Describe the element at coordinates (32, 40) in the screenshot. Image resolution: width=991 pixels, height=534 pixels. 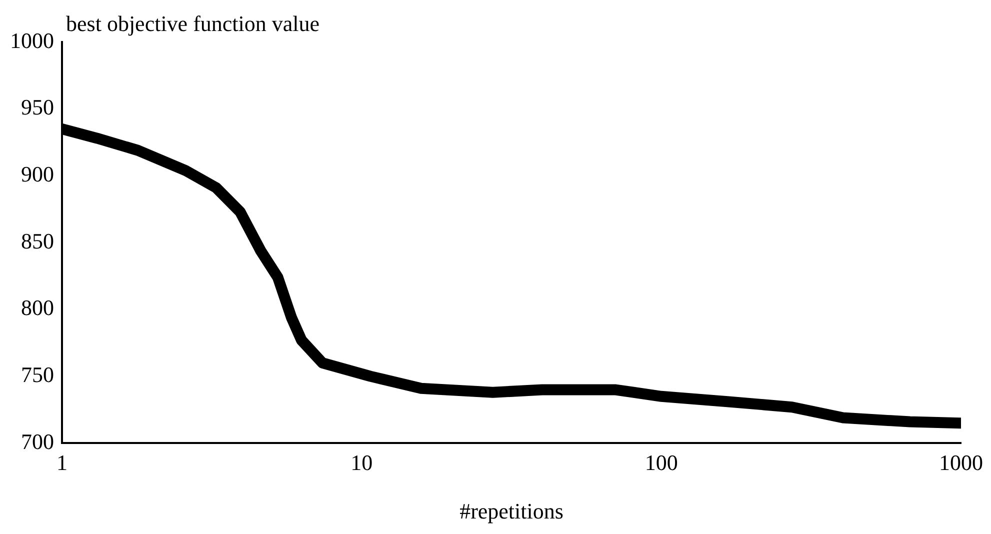
I see `y-tick-label: 1000` at that location.